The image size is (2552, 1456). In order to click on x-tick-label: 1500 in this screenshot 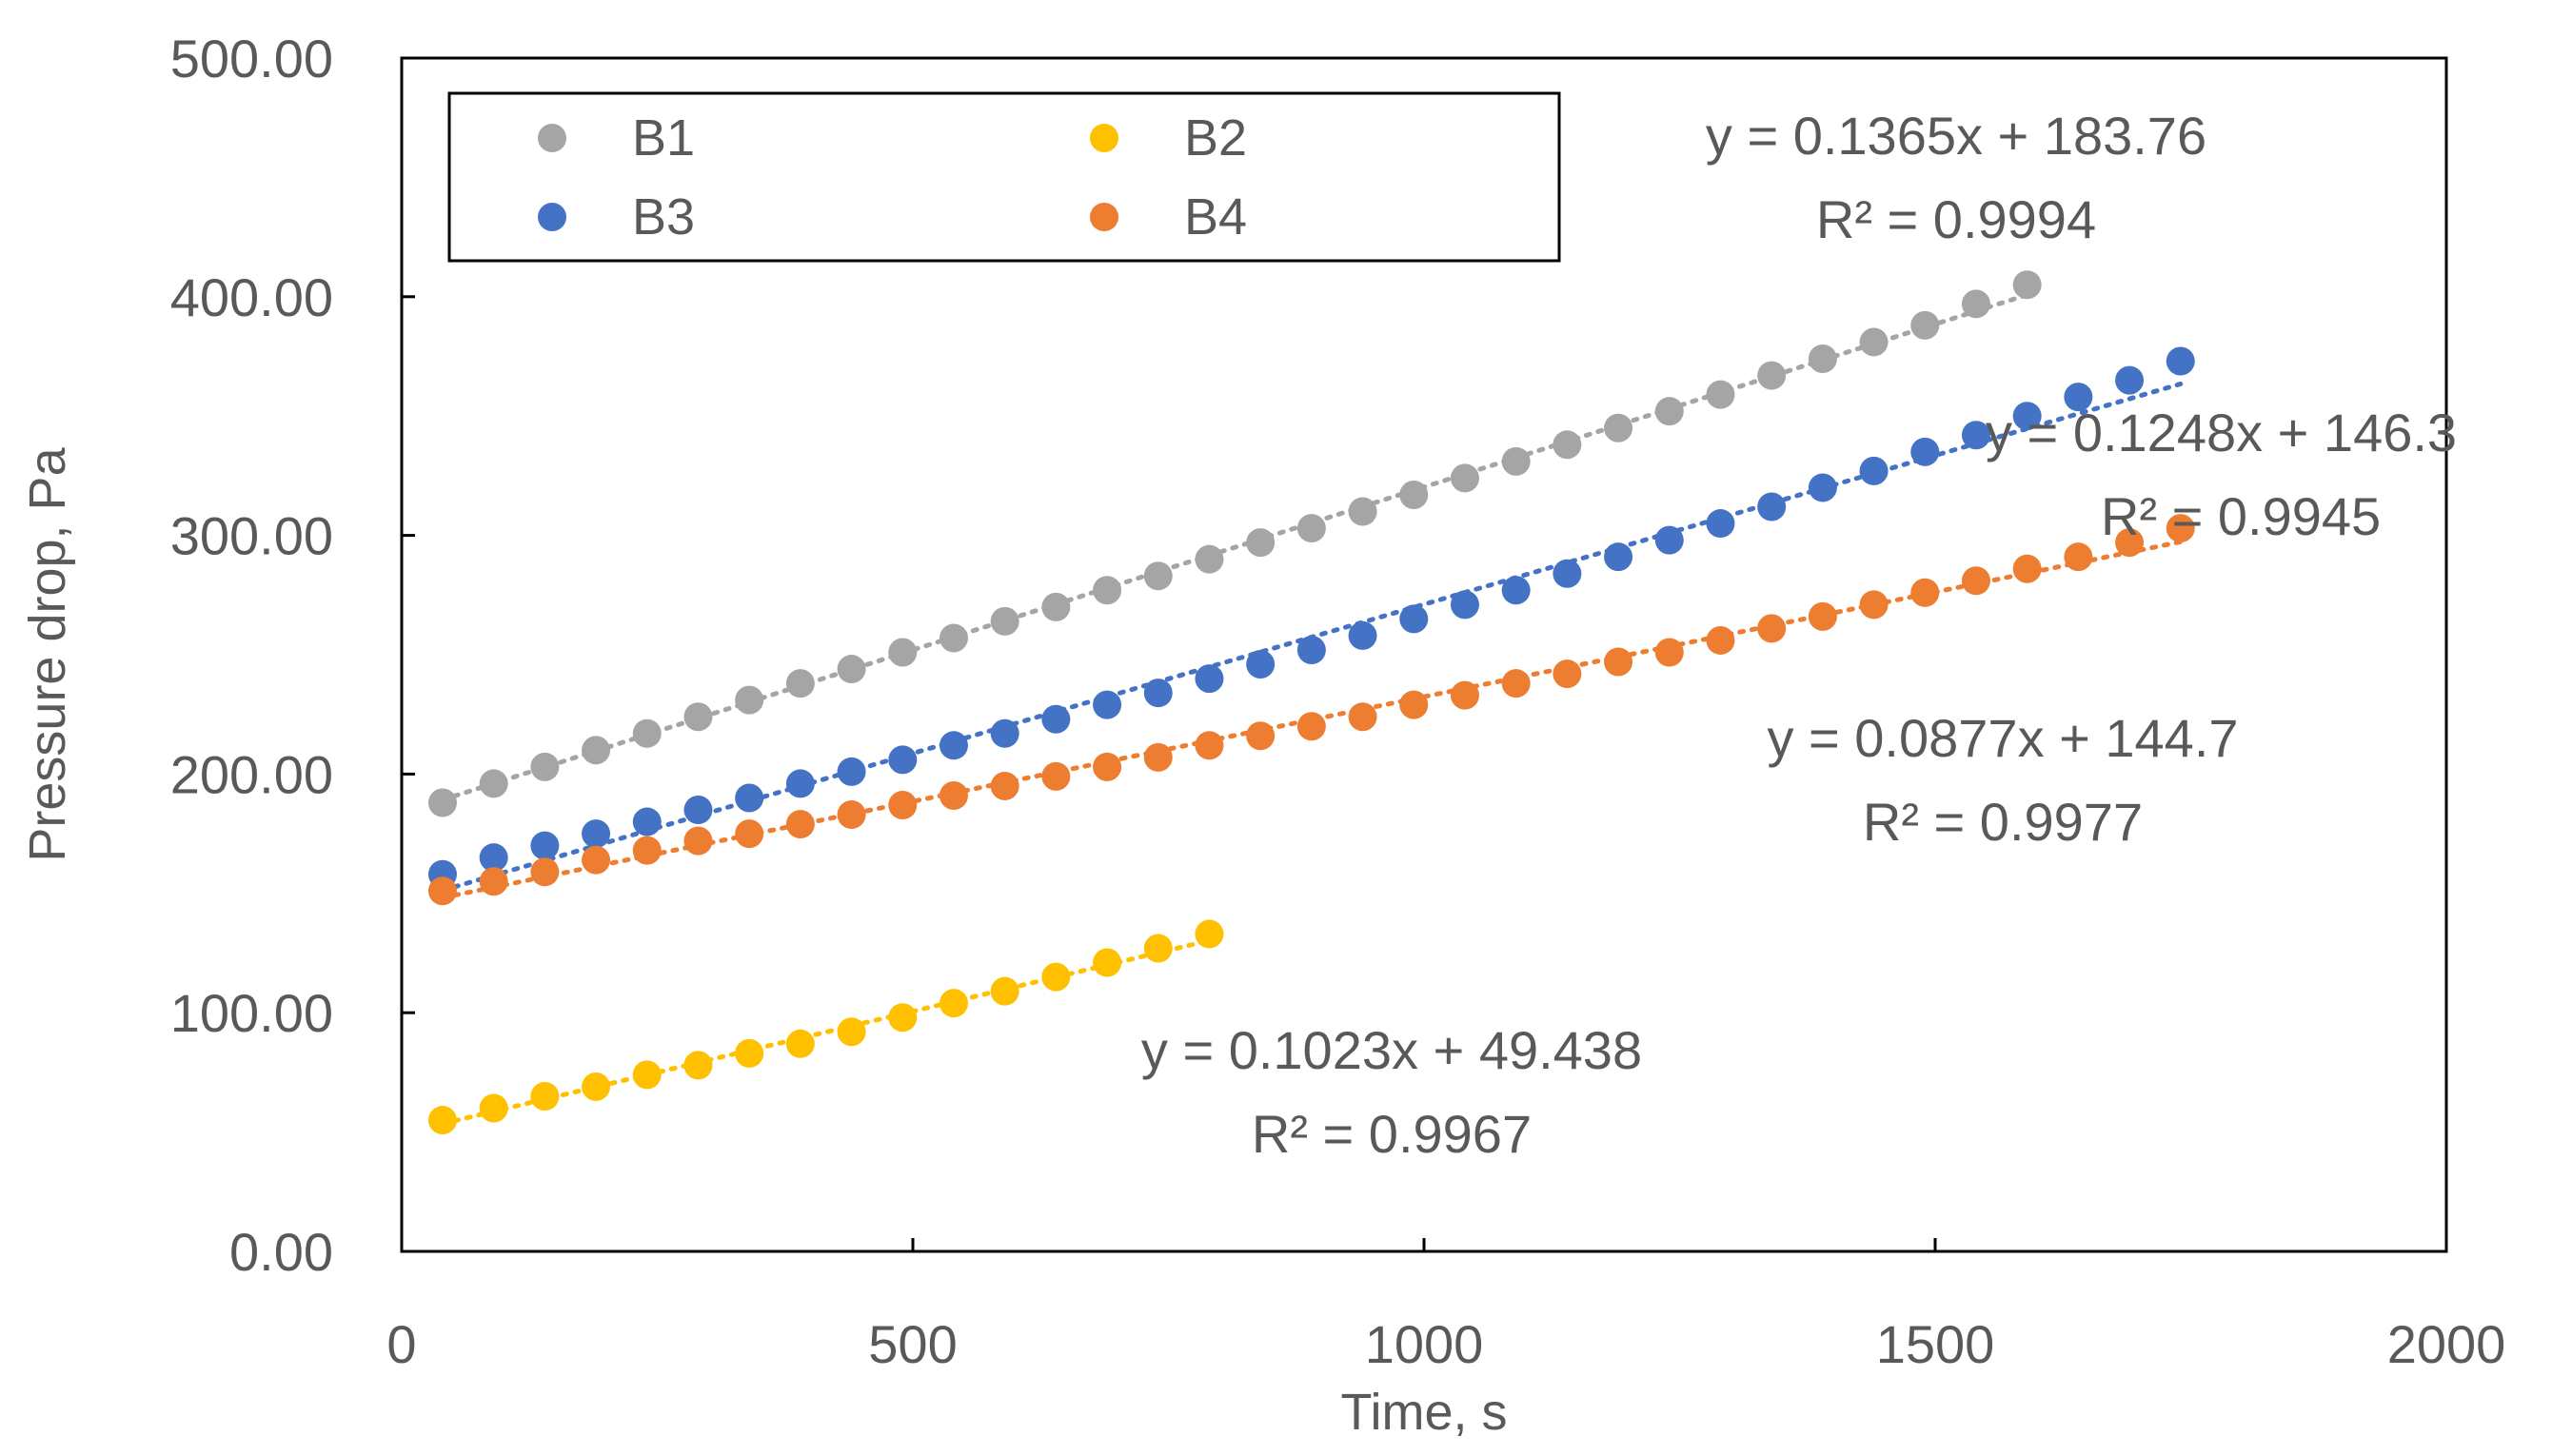, I will do `click(1935, 1344)`.